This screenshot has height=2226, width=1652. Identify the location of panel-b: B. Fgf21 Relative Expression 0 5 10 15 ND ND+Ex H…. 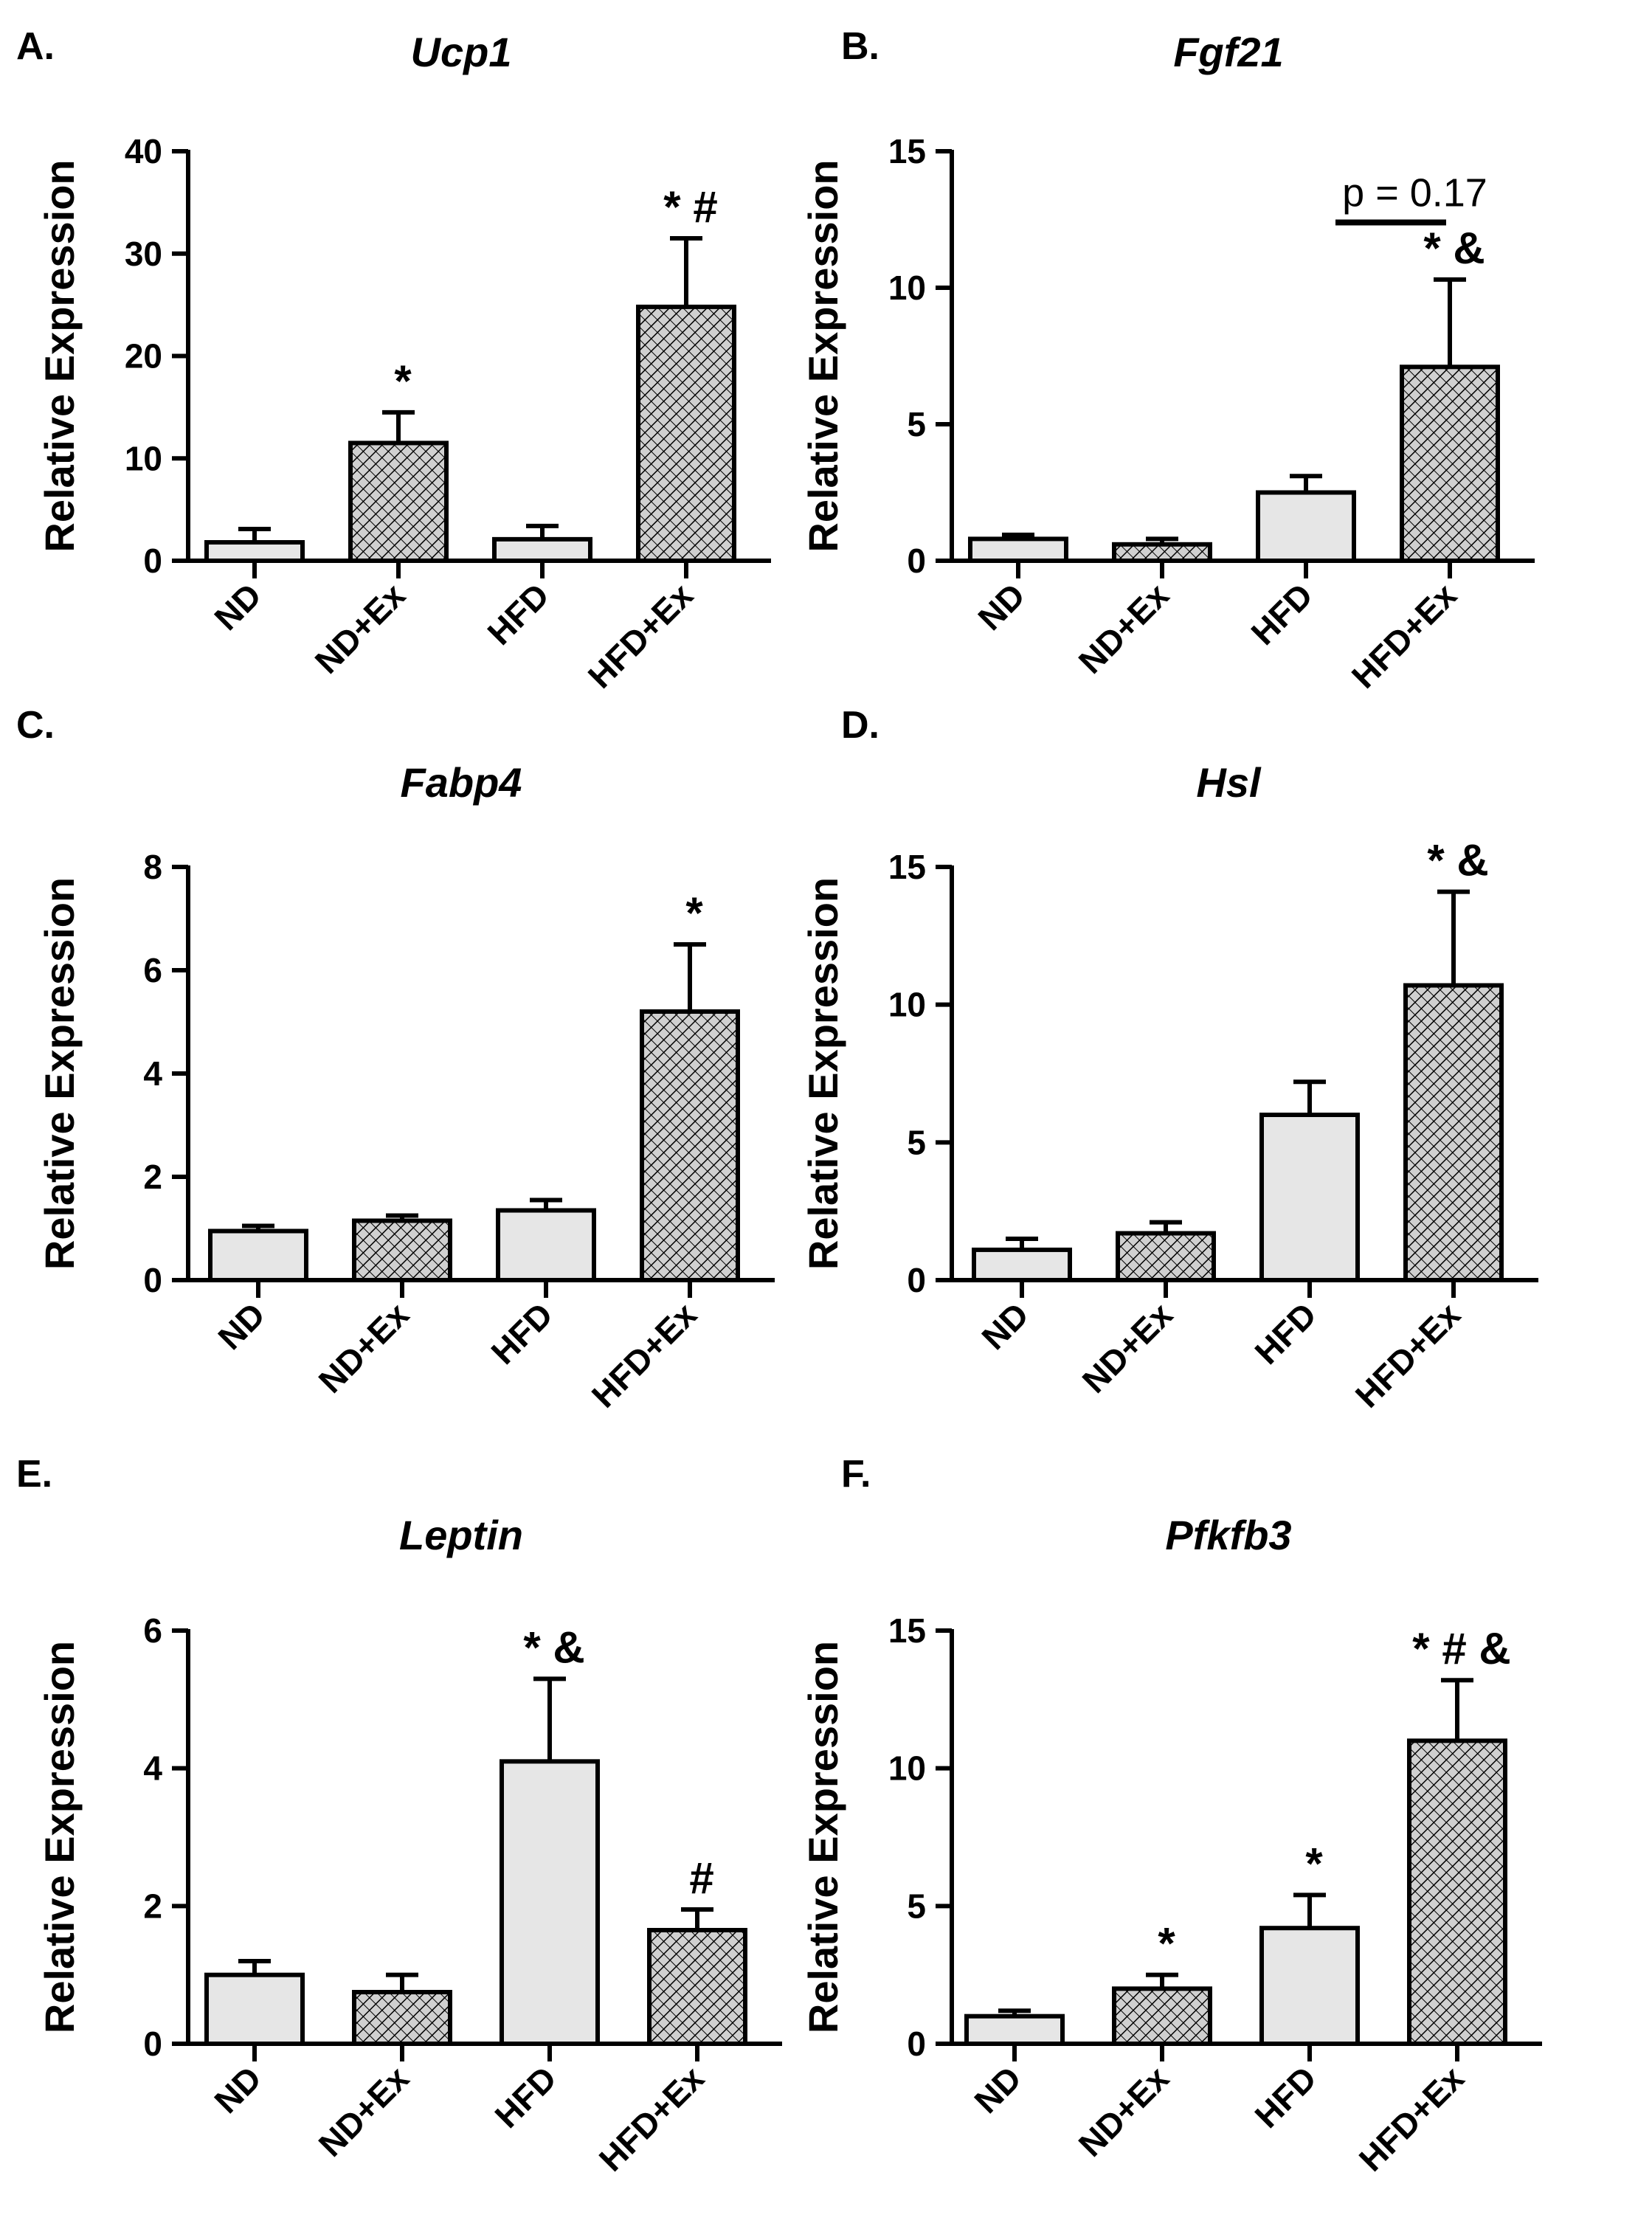
(1168, 360).